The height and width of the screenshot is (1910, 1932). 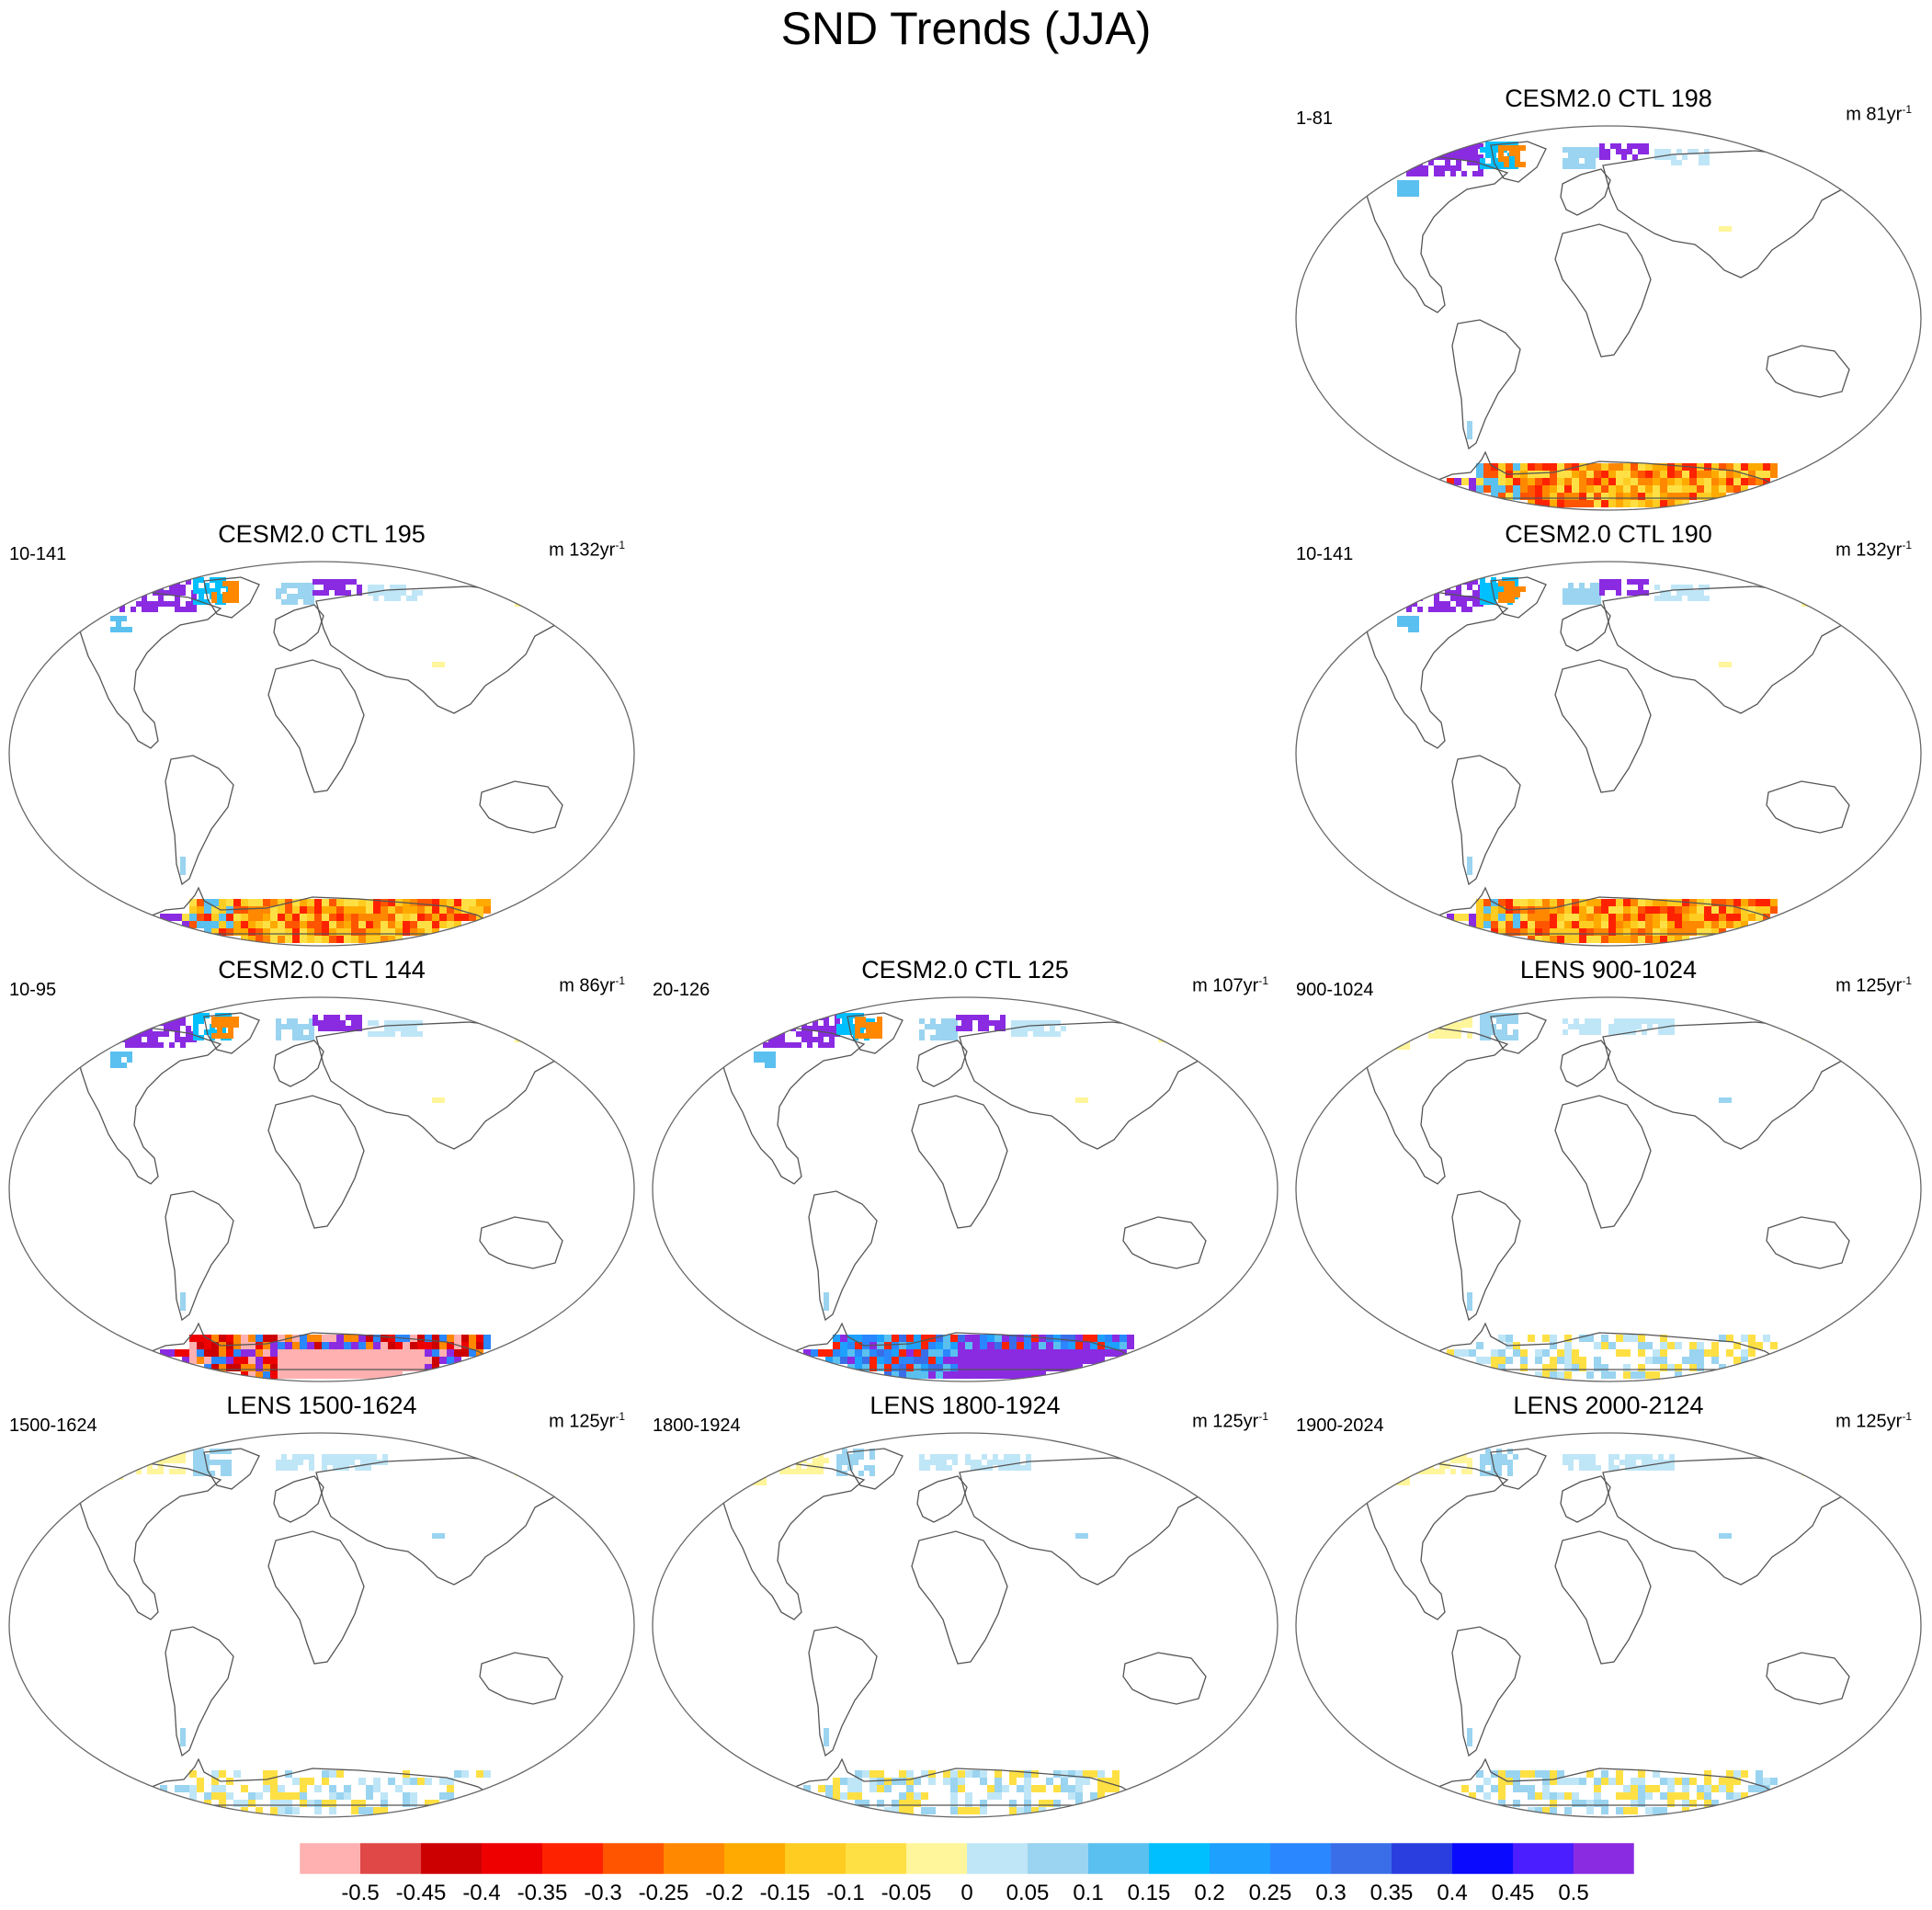 I want to click on panel-year-range: 10-141, so click(x=38, y=554).